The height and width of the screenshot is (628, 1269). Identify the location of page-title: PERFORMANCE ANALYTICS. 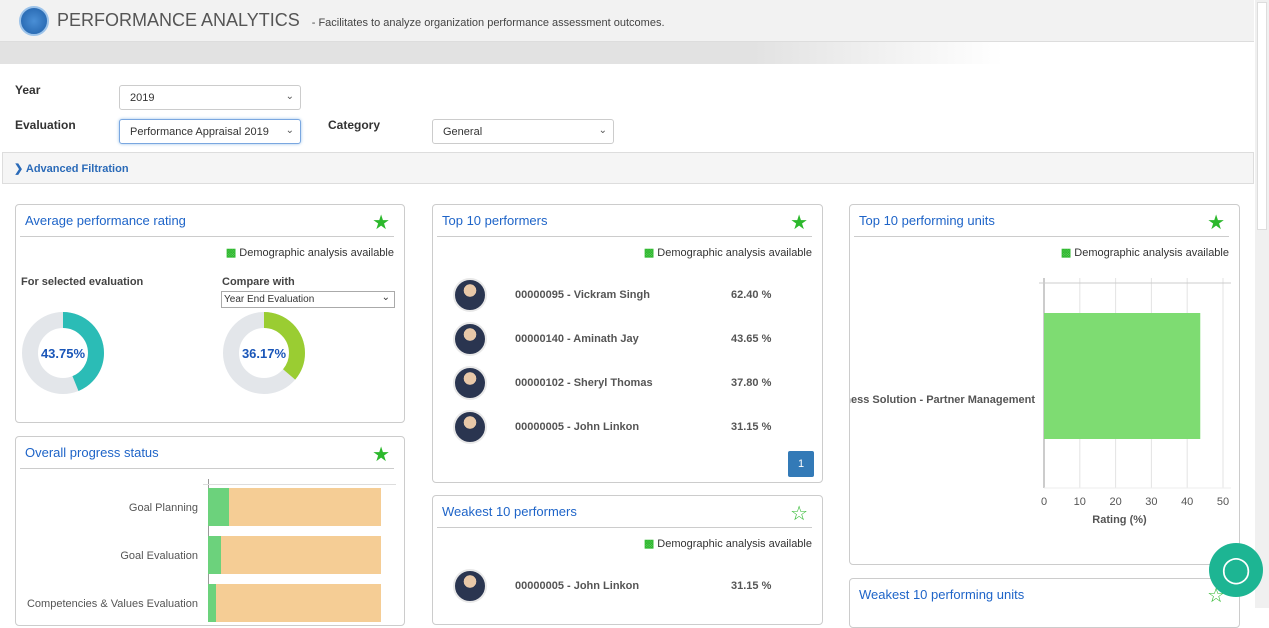
(178, 20).